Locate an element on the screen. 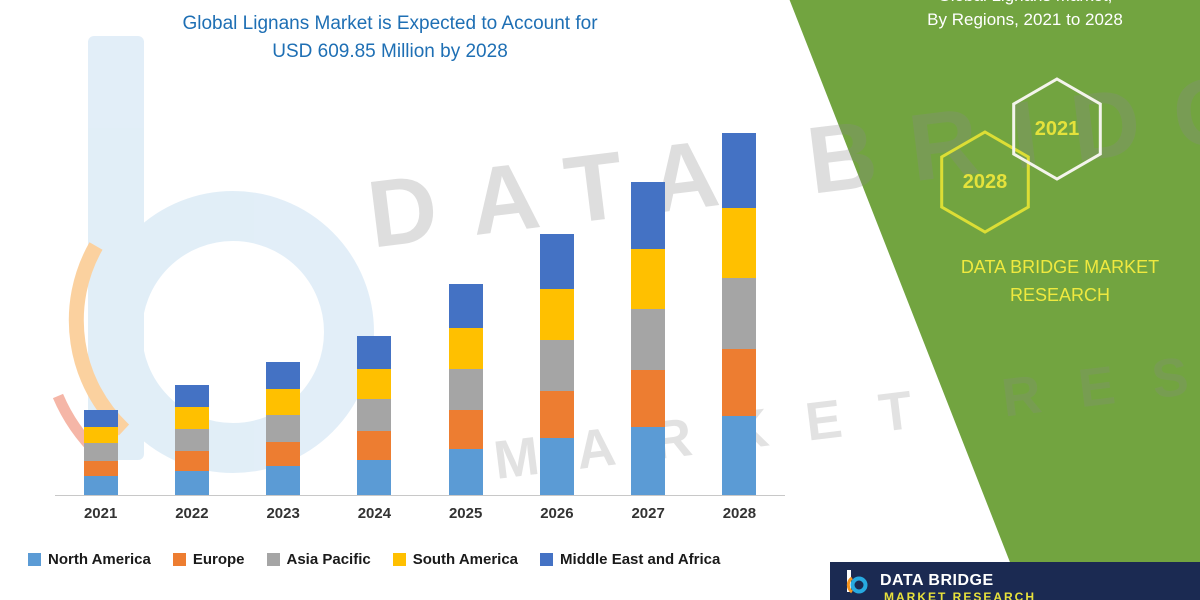 Image resolution: width=1200 pixels, height=600 pixels. legend-label: South America is located at coordinates (465, 559).